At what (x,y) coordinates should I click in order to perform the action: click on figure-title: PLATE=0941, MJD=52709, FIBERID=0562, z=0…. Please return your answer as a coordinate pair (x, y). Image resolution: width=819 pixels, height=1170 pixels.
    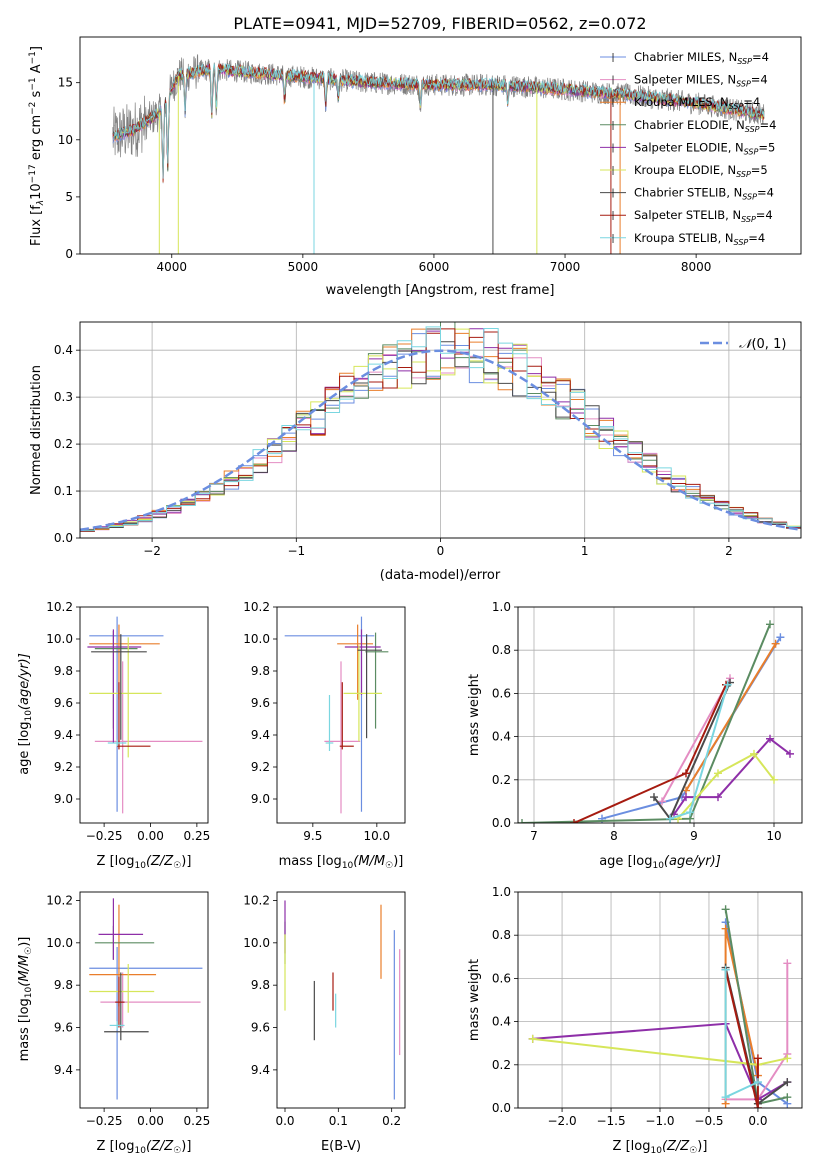
    Looking at the image, I should click on (439, 23).